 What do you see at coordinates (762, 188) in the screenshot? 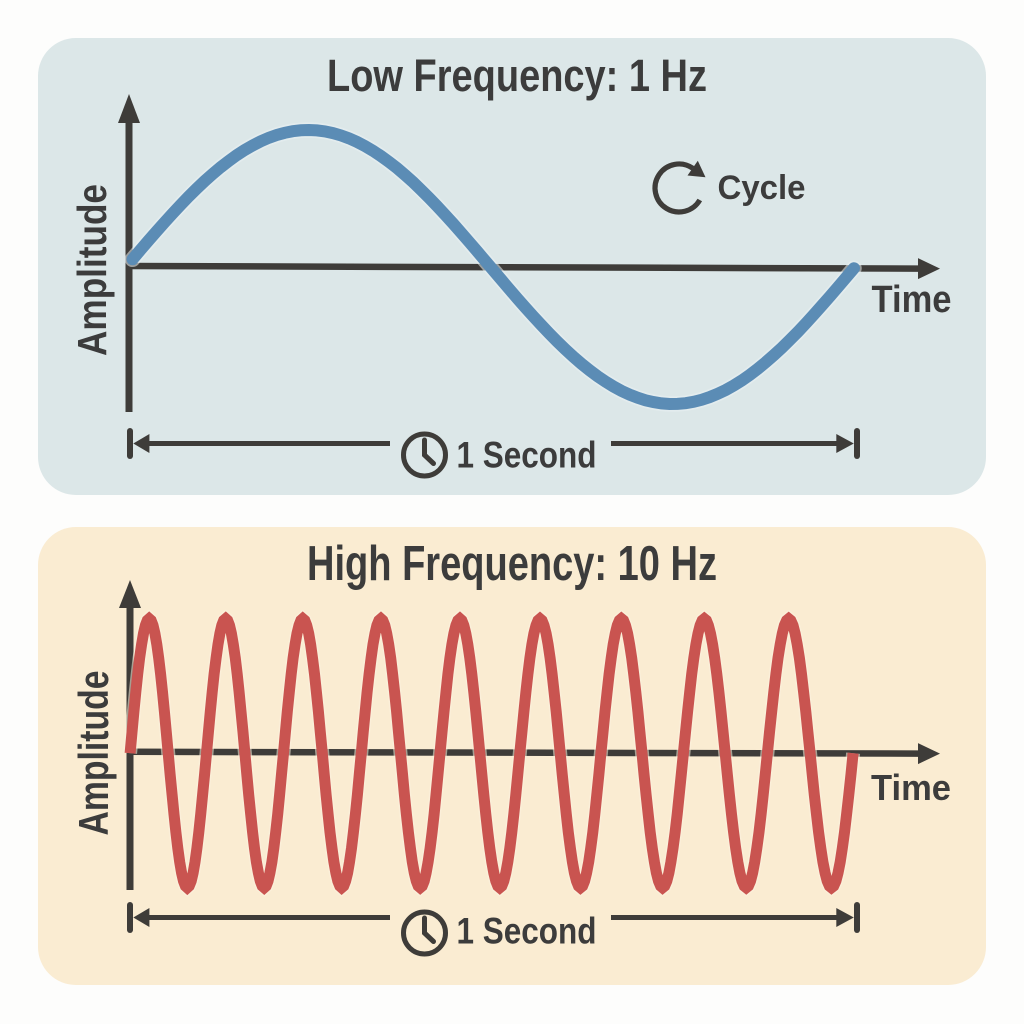
I see `svg-text: Cycle` at bounding box center [762, 188].